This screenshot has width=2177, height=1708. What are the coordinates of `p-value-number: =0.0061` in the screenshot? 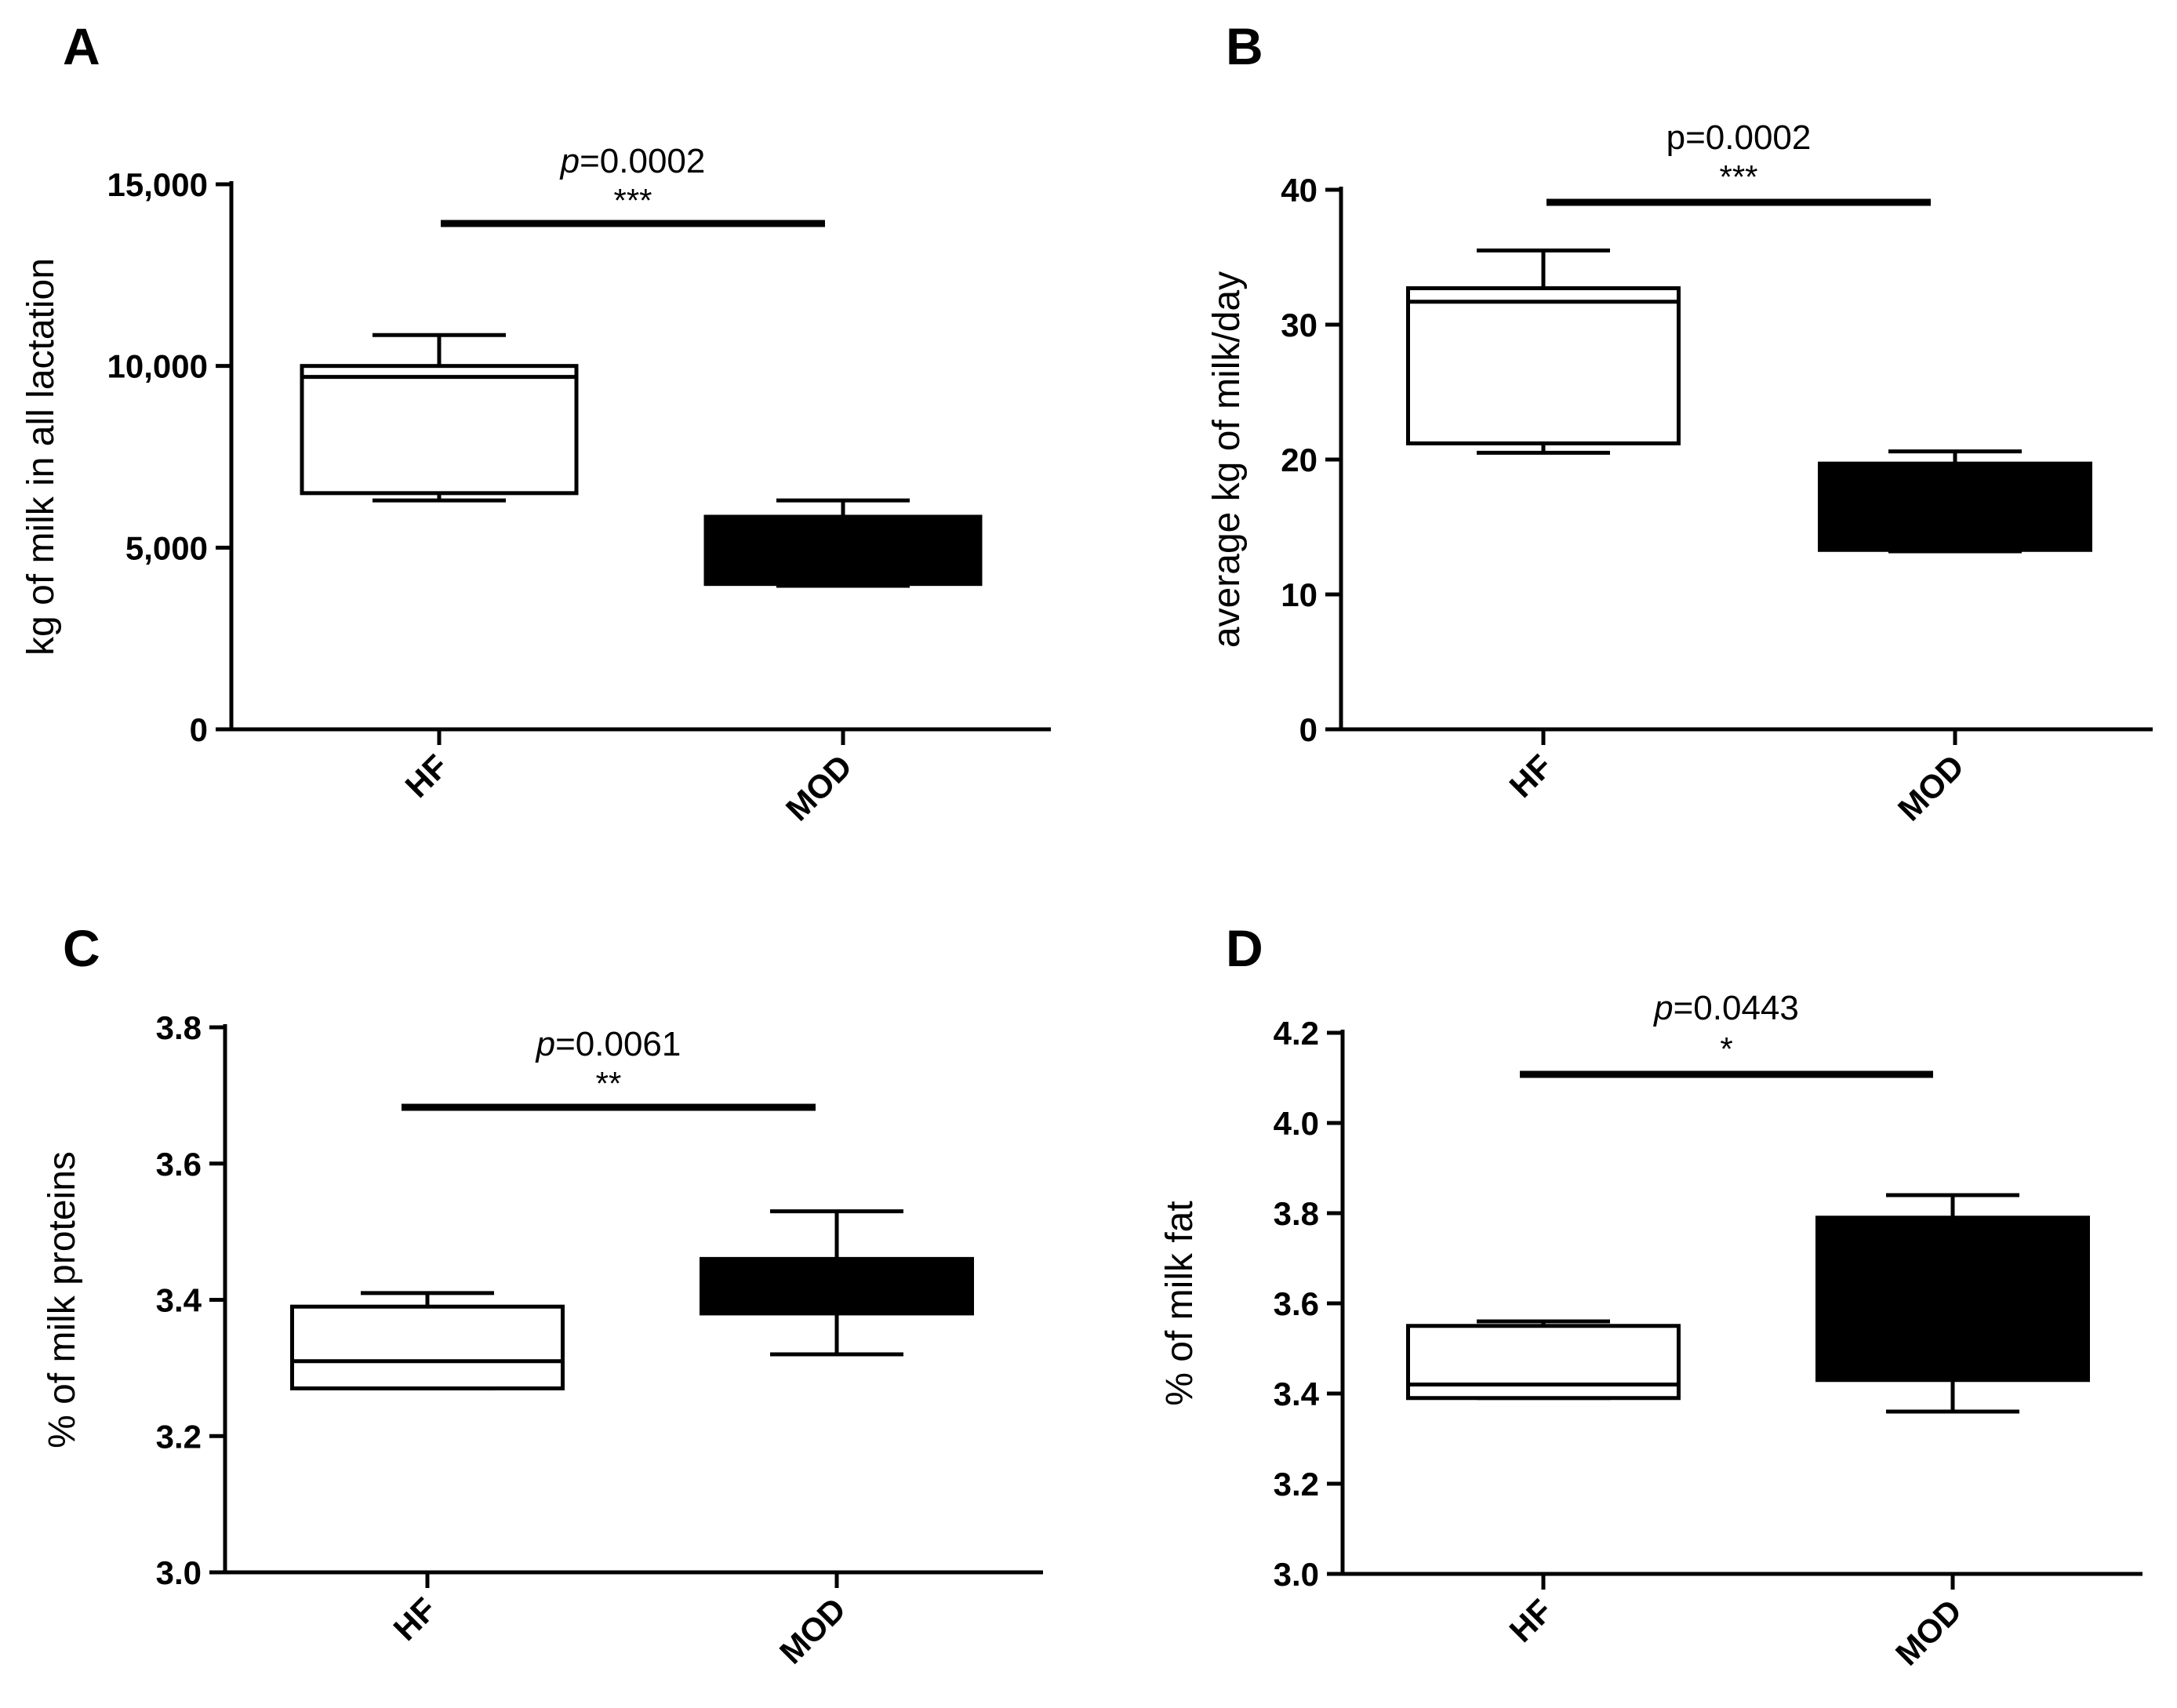 It's located at (618, 1044).